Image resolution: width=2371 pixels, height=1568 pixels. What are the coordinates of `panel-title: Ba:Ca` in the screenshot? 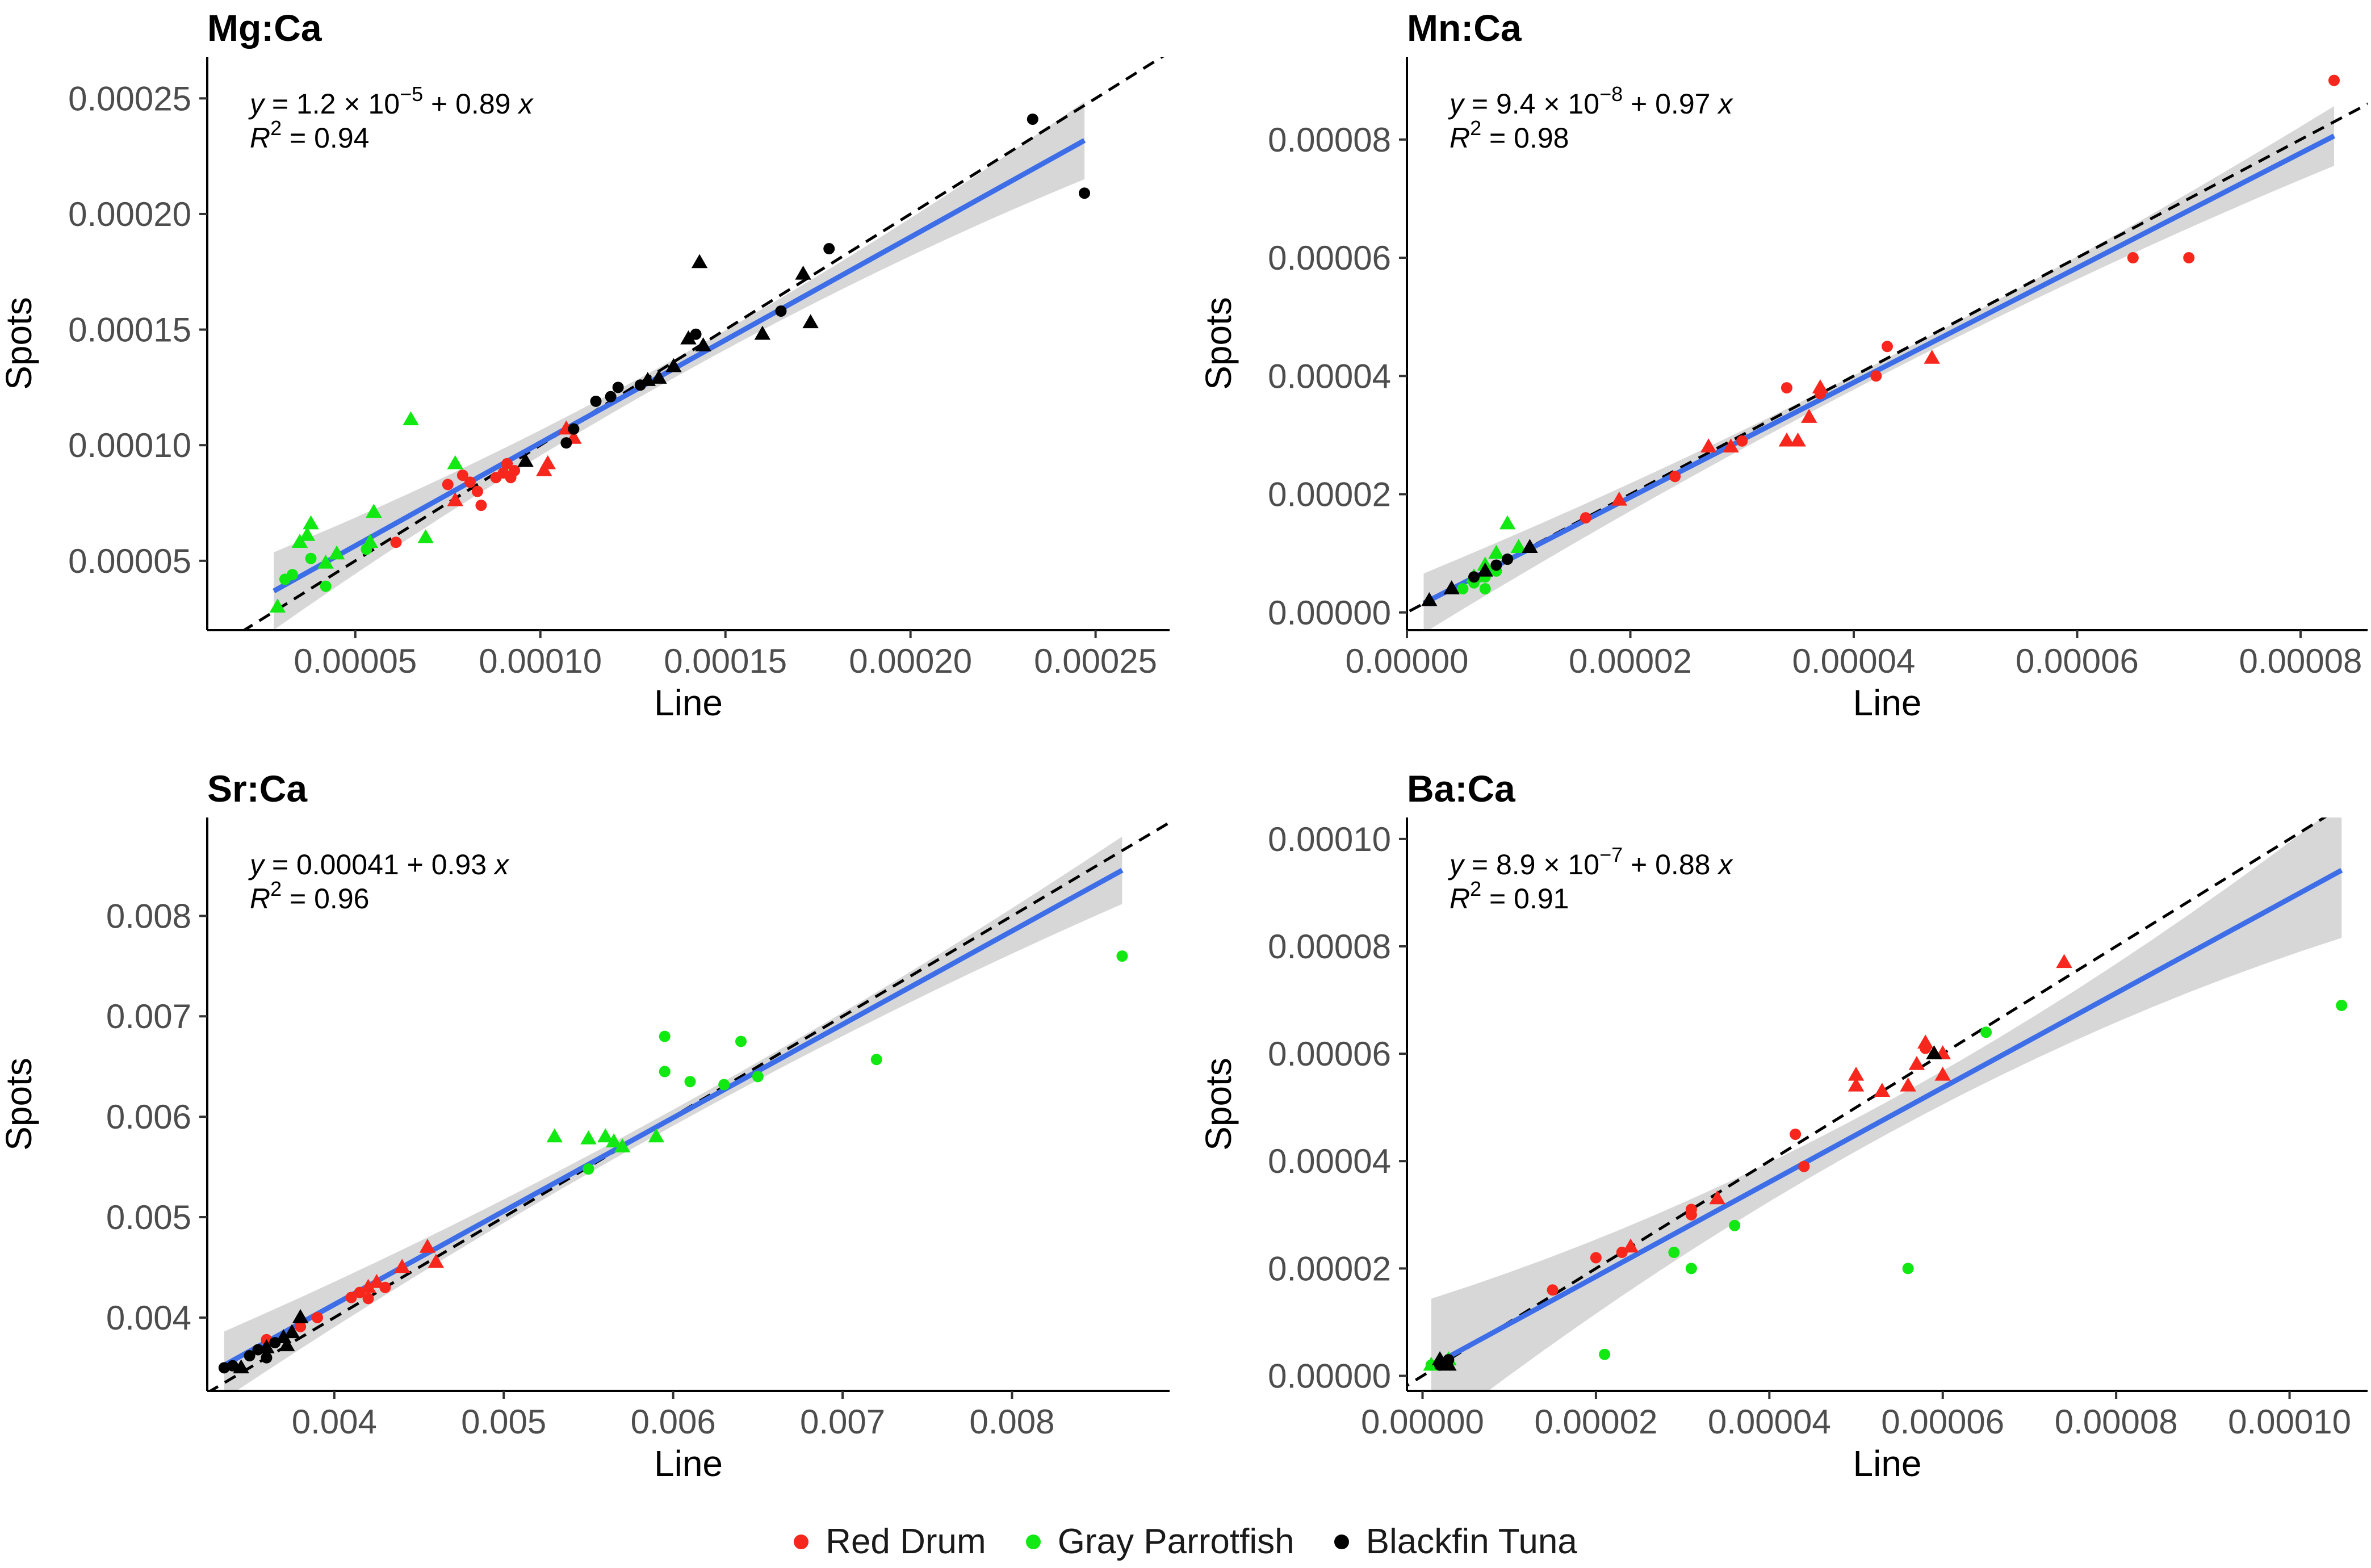 It's located at (1461, 789).